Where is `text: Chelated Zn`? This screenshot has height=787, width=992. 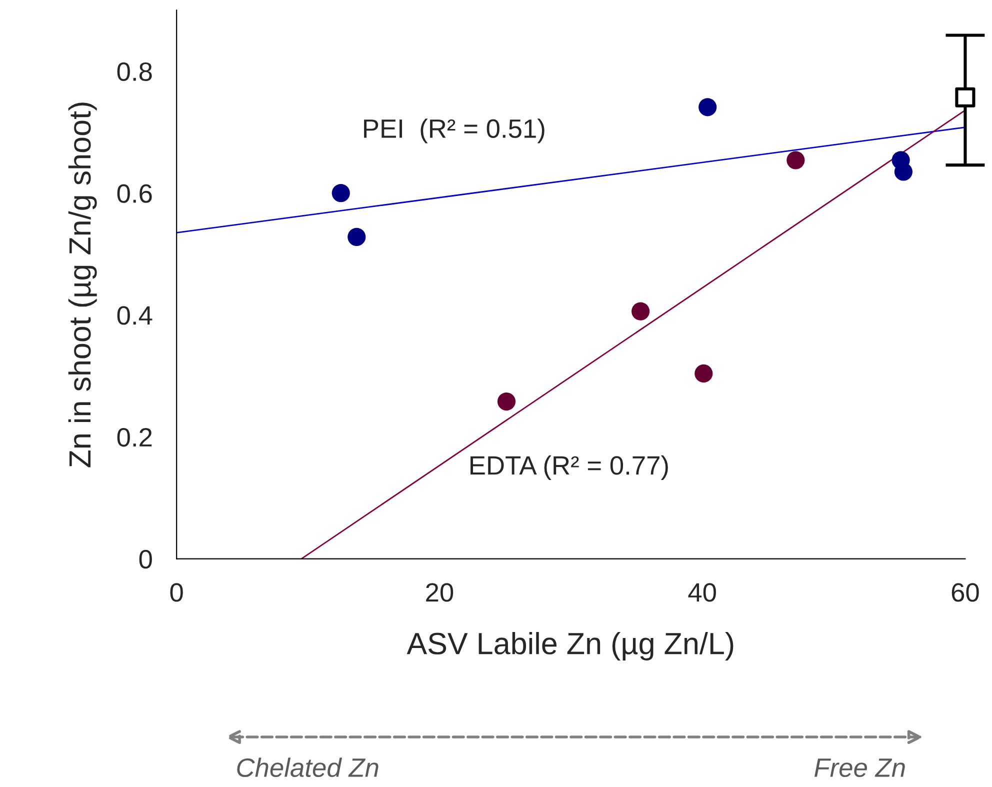
text: Chelated Zn is located at coordinates (307, 768).